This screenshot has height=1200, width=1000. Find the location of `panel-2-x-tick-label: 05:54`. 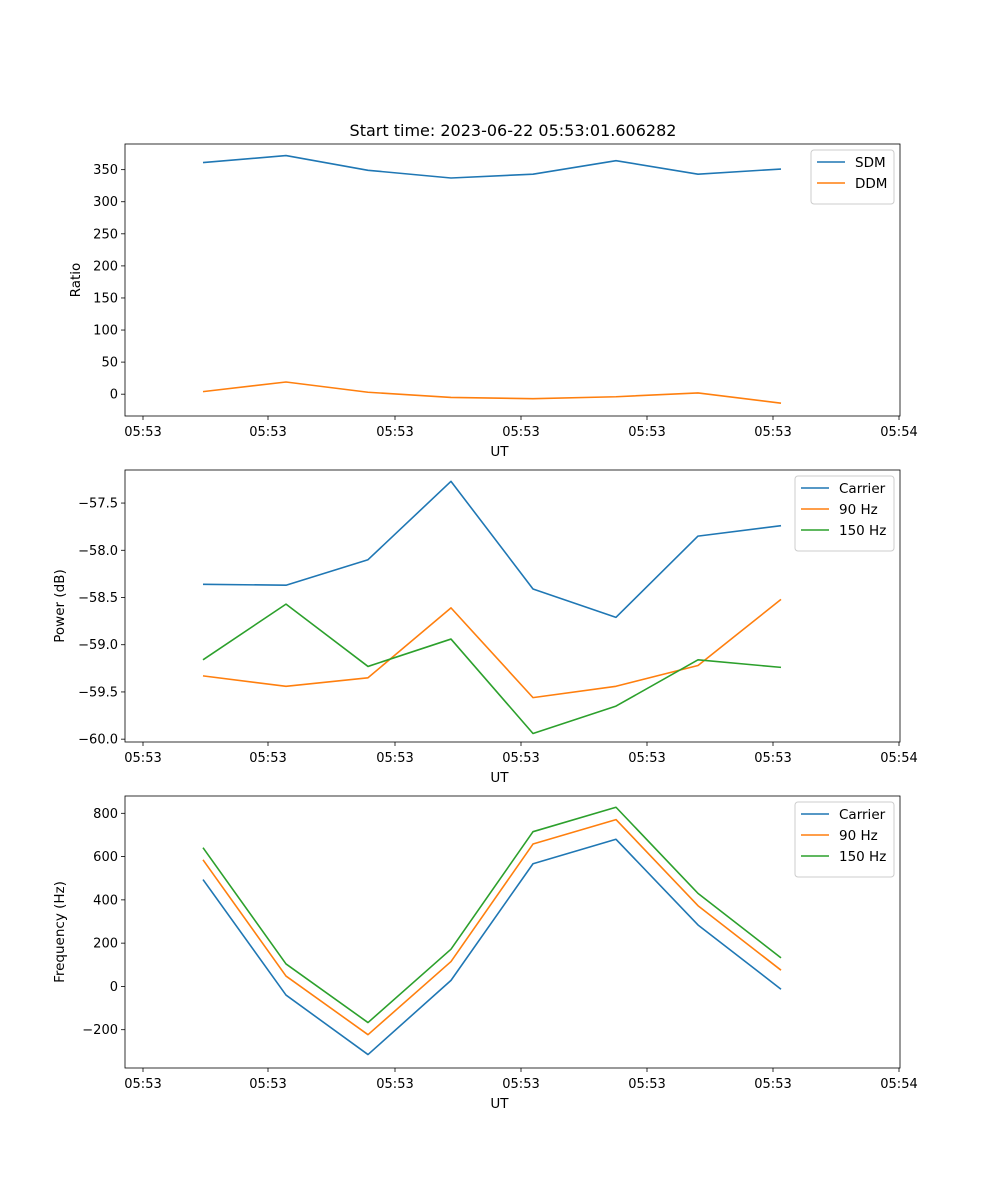

panel-2-x-tick-label: 05:54 is located at coordinates (898, 1084).